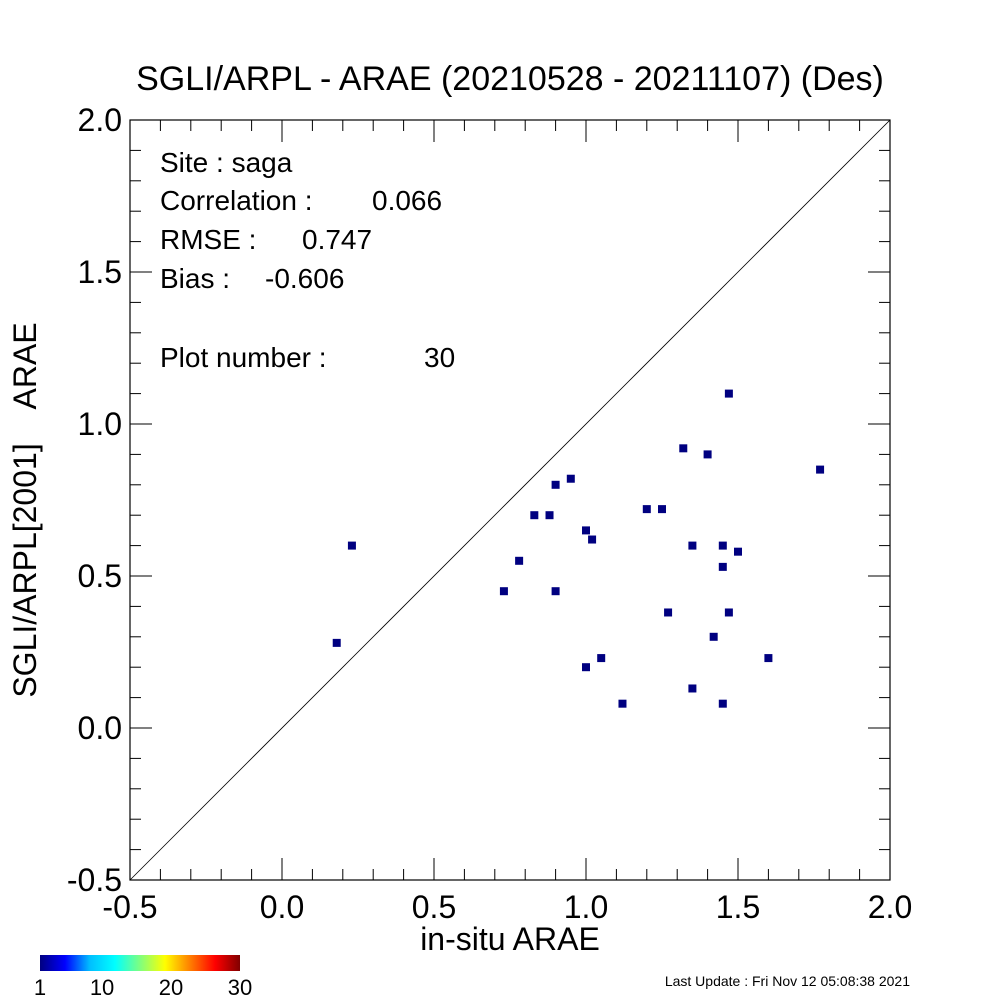 The image size is (1000, 1000). What do you see at coordinates (240, 987) in the screenshot?
I see `colorbar-tick-label: 30` at bounding box center [240, 987].